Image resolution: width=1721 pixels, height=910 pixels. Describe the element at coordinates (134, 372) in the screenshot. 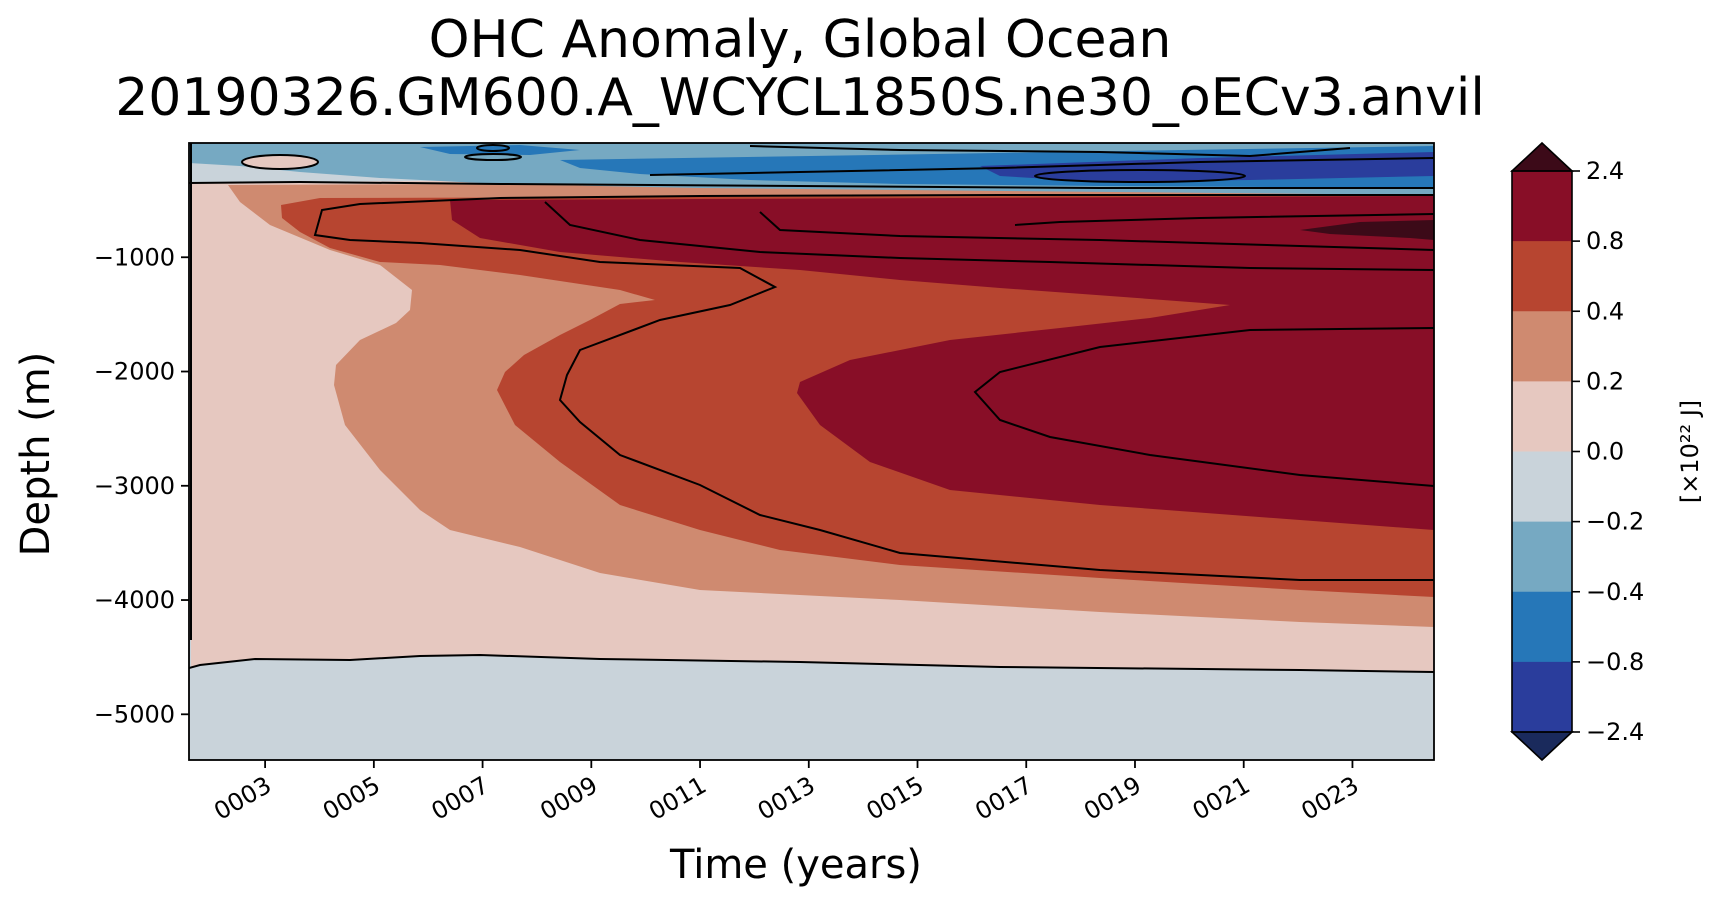

I see `y-tick-label: −2000` at that location.